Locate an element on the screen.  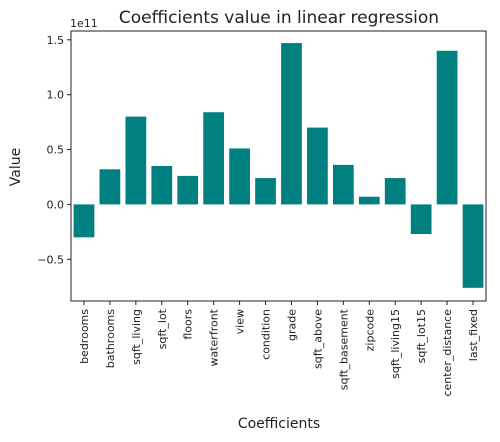
chart-title: Coefficients value in linear regression is located at coordinates (279, 18).